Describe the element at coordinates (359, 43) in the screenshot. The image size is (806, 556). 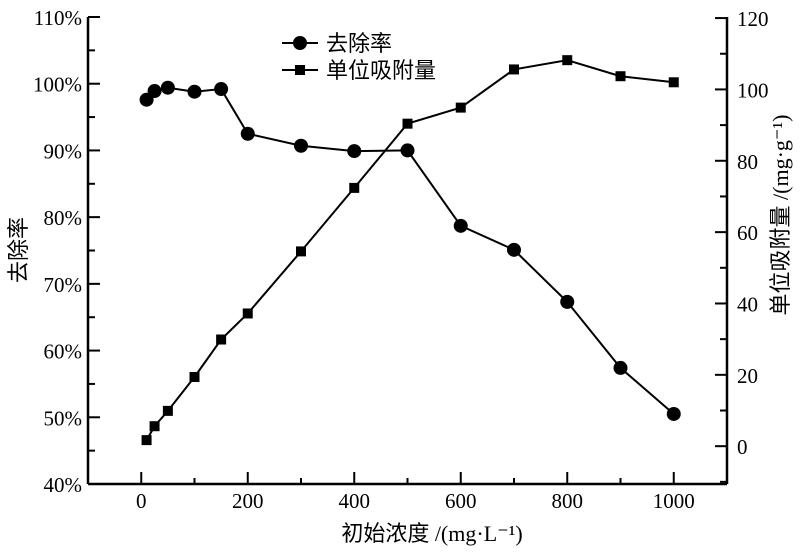
I see `legend-label: 去除率` at that location.